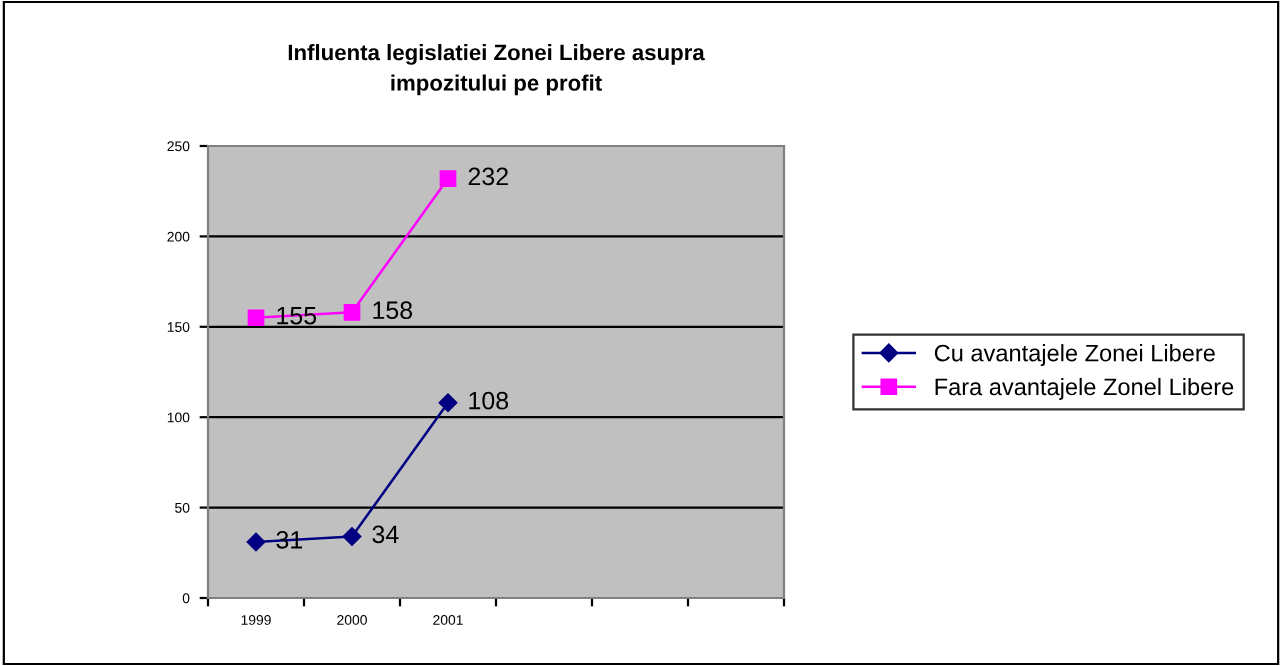 The width and height of the screenshot is (1282, 666). I want to click on data-label: 158, so click(393, 310).